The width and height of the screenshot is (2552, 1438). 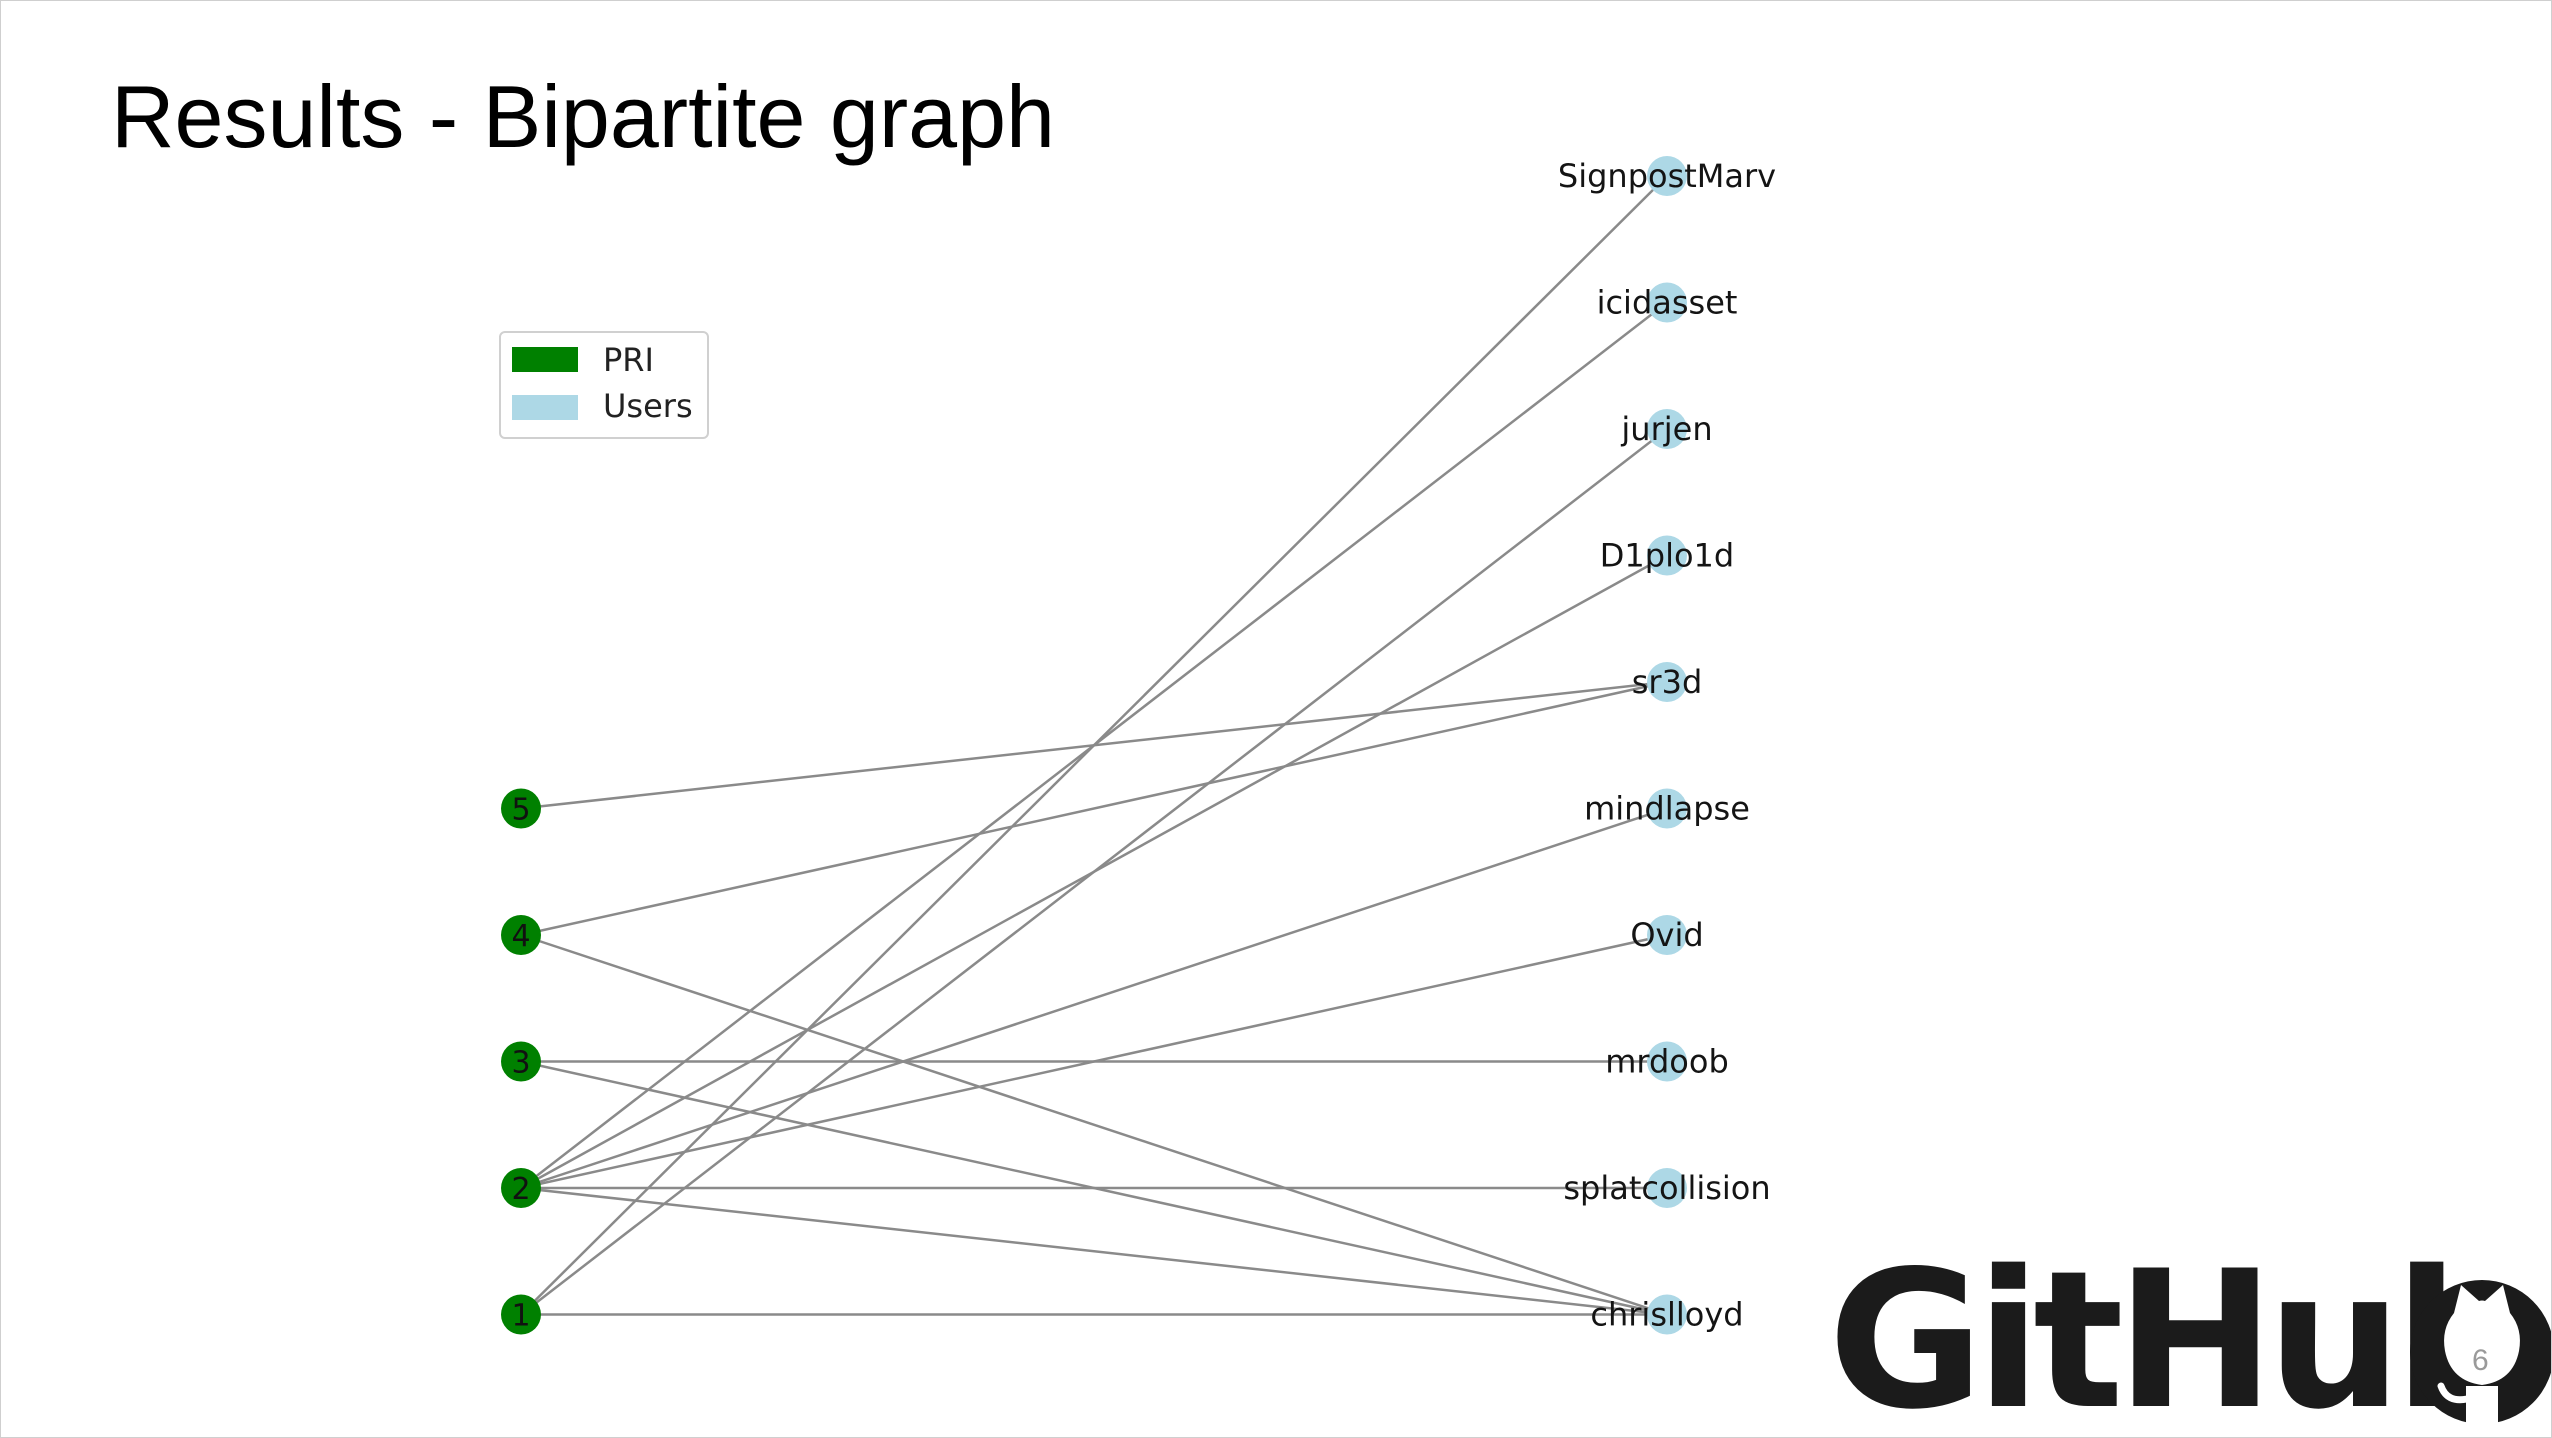 I want to click on user-node-Ovid, so click(x=1667, y=935).